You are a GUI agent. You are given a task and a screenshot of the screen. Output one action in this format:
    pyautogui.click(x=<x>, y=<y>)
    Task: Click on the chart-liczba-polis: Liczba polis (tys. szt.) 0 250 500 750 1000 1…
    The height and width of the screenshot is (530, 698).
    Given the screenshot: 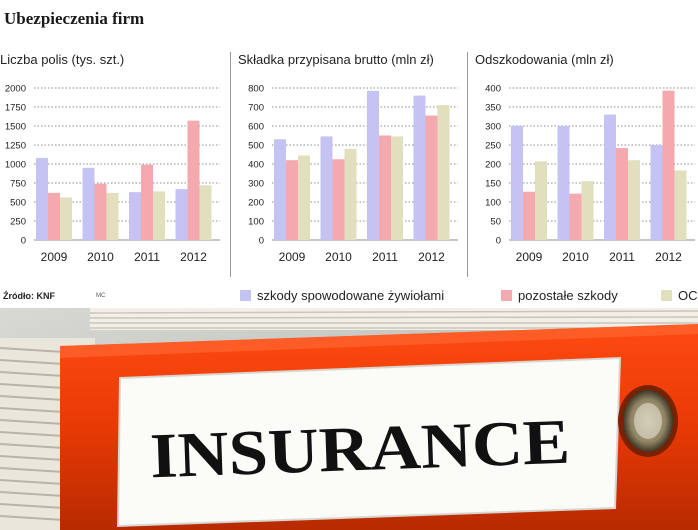 What is the action you would take?
    pyautogui.click(x=111, y=164)
    